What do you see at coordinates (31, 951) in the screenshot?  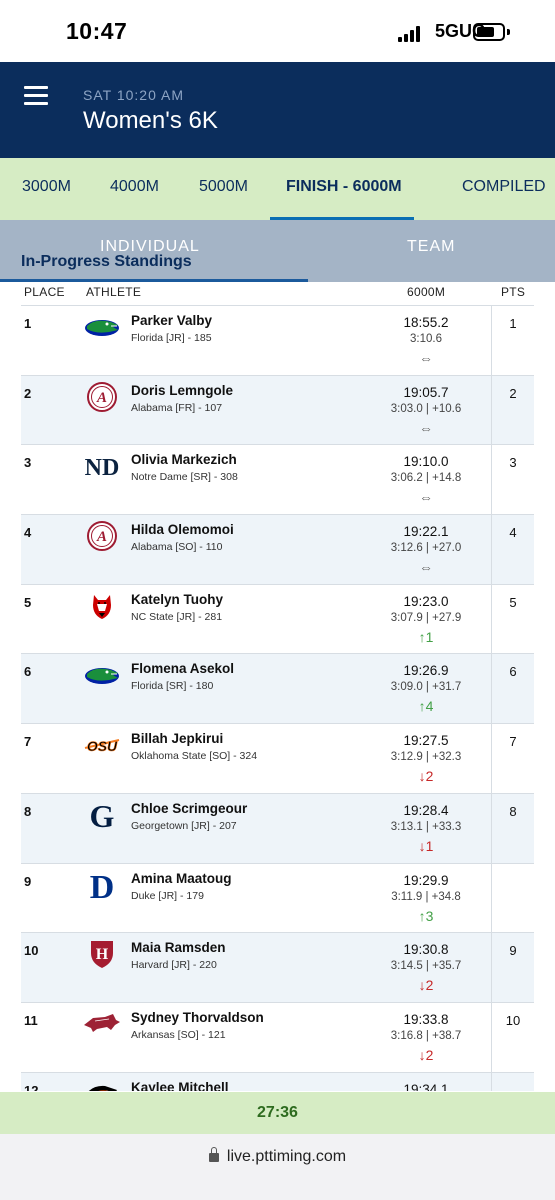 I see `place-cell: 10` at bounding box center [31, 951].